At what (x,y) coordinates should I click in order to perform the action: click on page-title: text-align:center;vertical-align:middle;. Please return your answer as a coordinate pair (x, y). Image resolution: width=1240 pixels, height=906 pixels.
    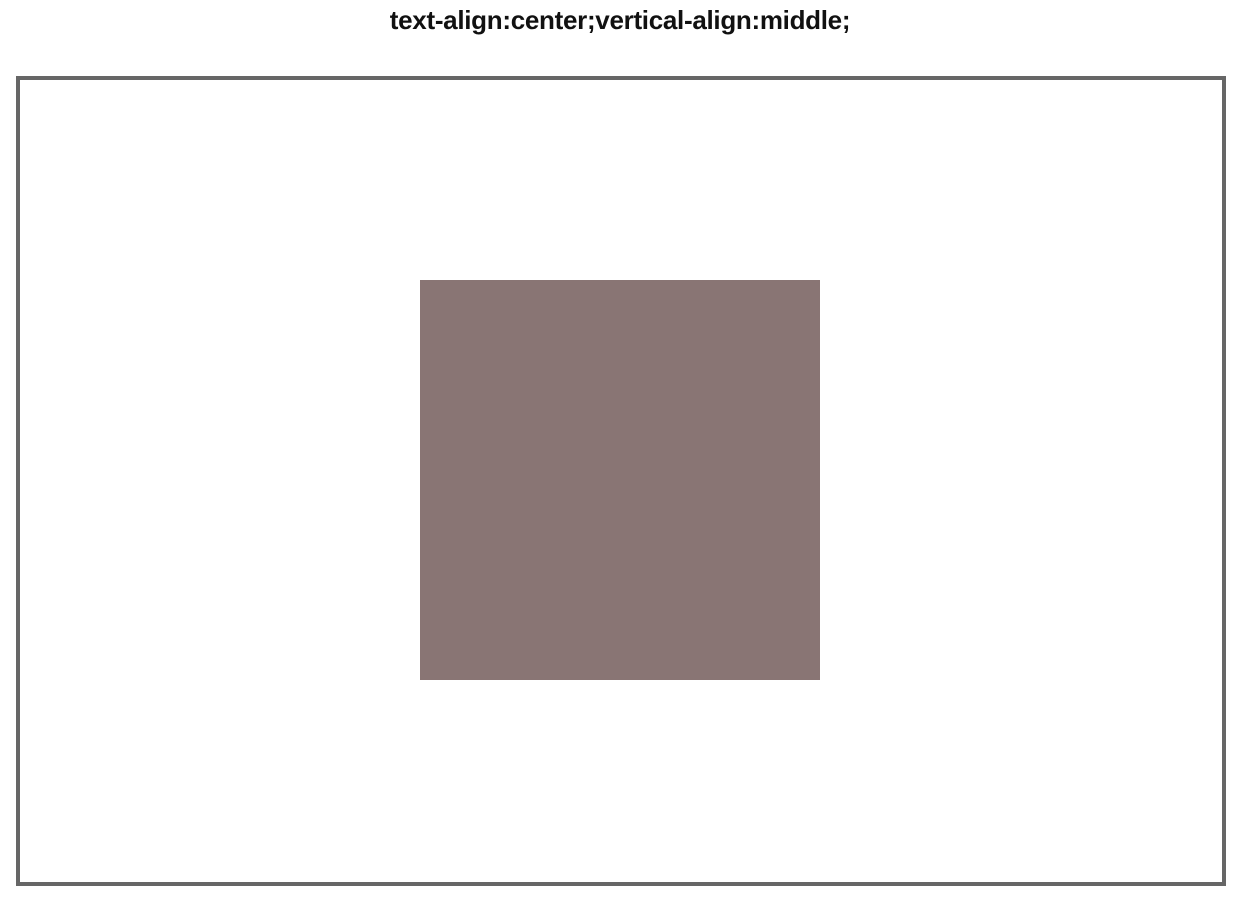
    Looking at the image, I should click on (620, 20).